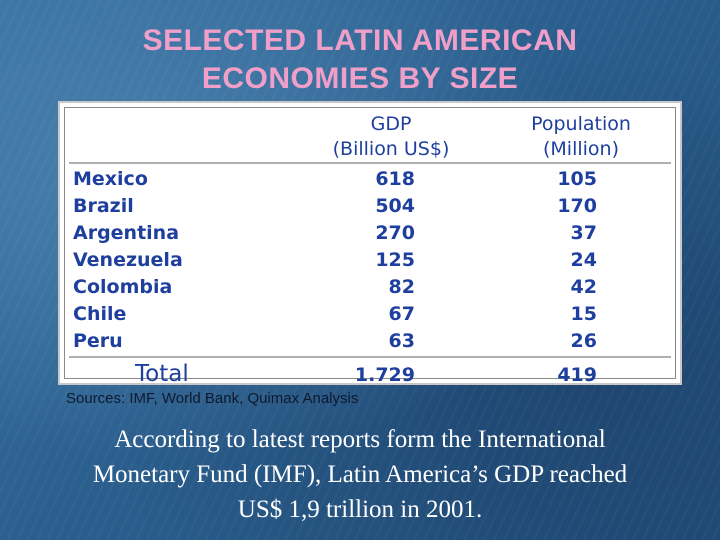  Describe the element at coordinates (100, 314) in the screenshot. I see `country-cell: Chile` at that location.